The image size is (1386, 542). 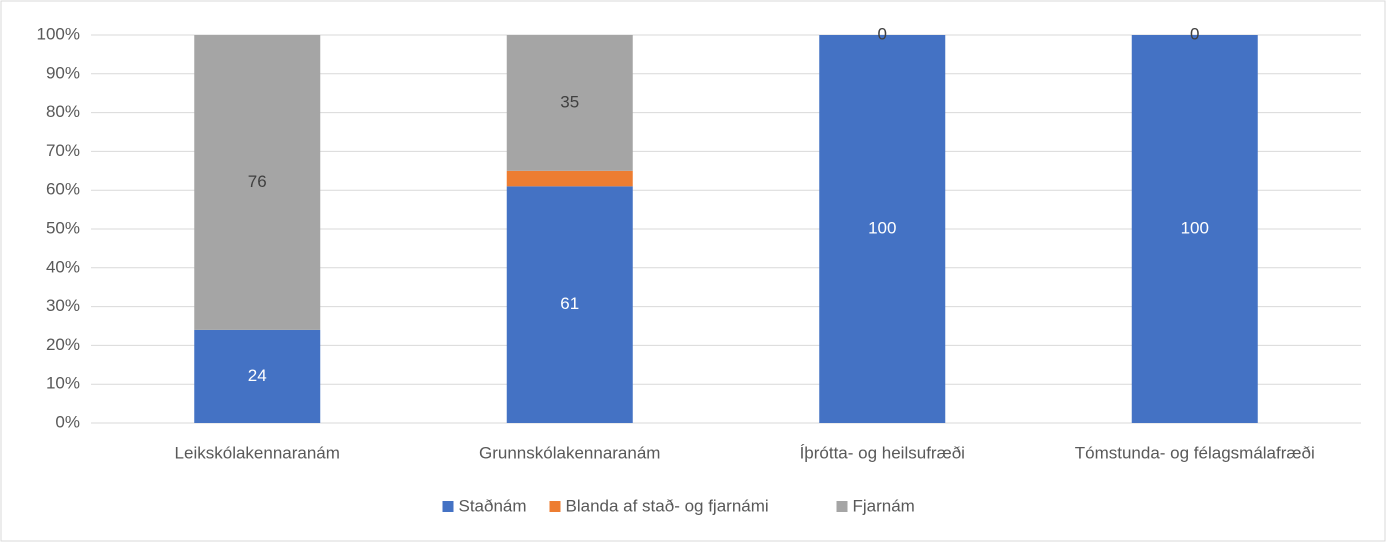 I want to click on data-label: 61, so click(x=569, y=303).